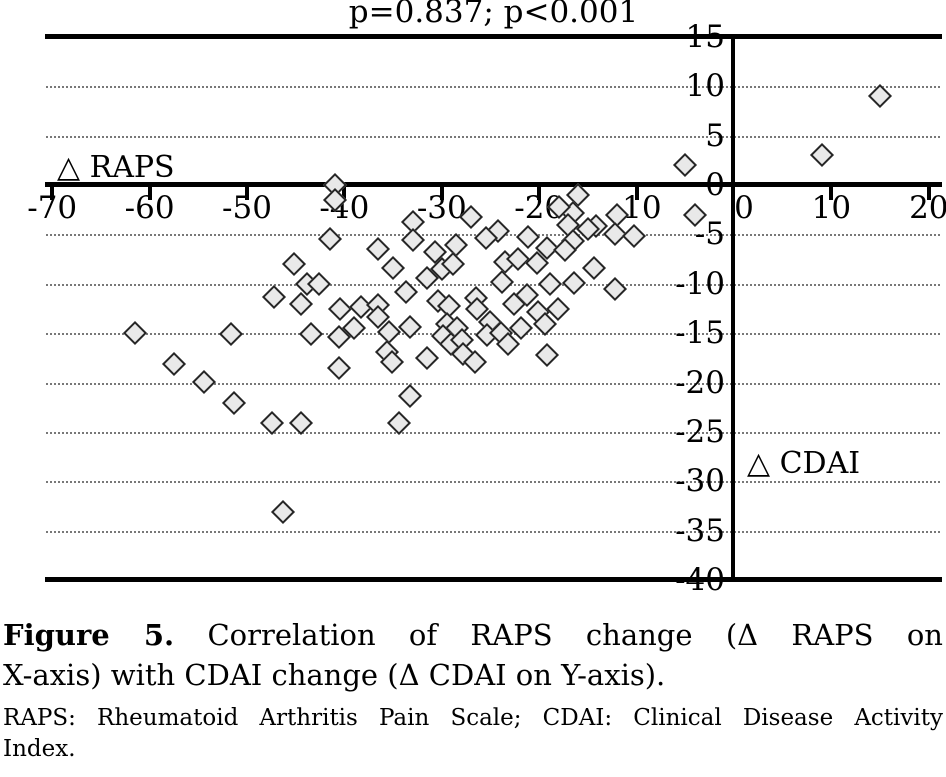 Image resolution: width=946 pixels, height=777 pixels. I want to click on x-tick--30, so click(441, 193).